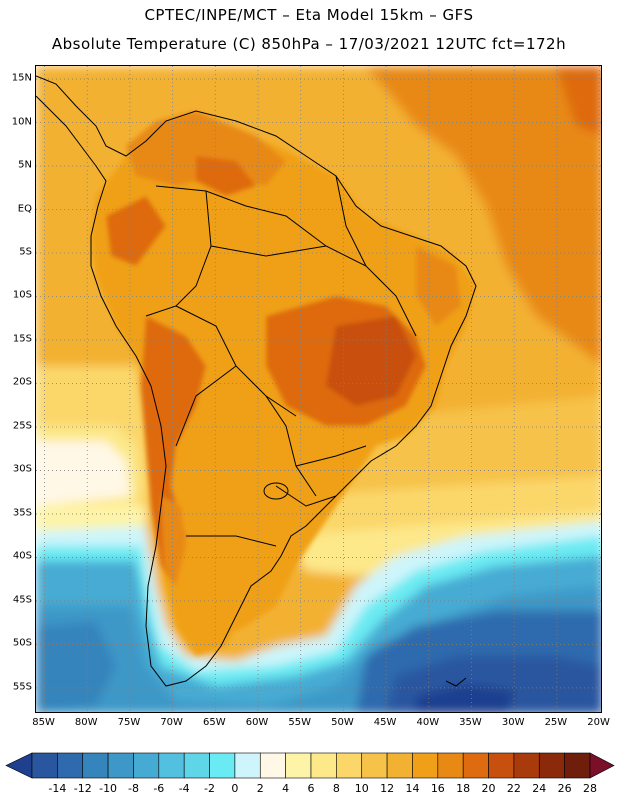  I want to click on latitude-label: EQ, so click(24, 209).